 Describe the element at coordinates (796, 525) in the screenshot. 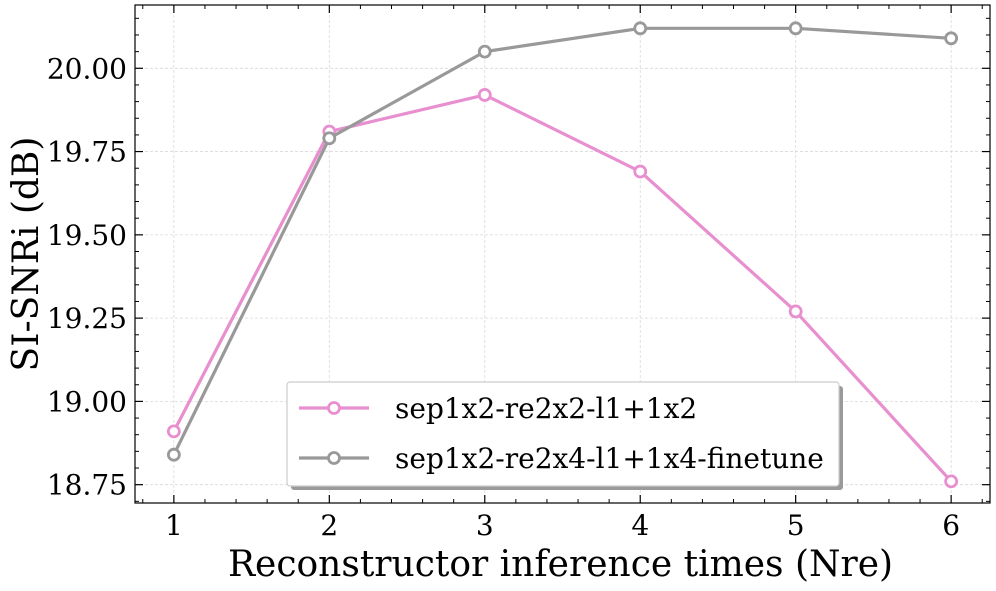

I see `x-tick-label: 5` at that location.